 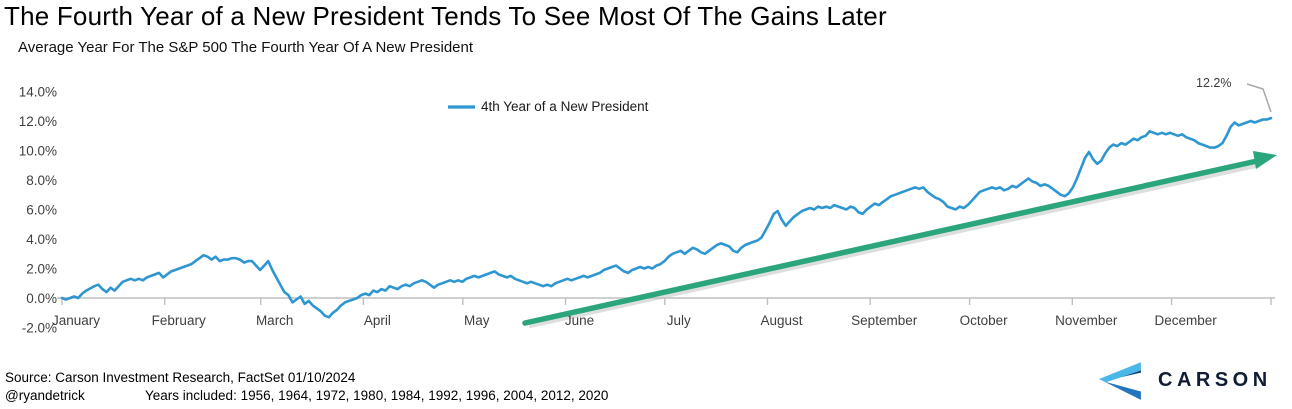 What do you see at coordinates (39, 327) in the screenshot?
I see `y-axis-tick-label: -2.0%` at bounding box center [39, 327].